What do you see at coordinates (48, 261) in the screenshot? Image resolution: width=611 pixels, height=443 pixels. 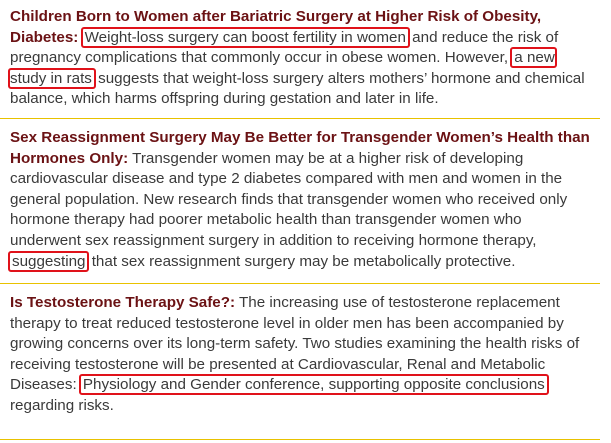 I see `highlighted-phrase: suggesting` at bounding box center [48, 261].